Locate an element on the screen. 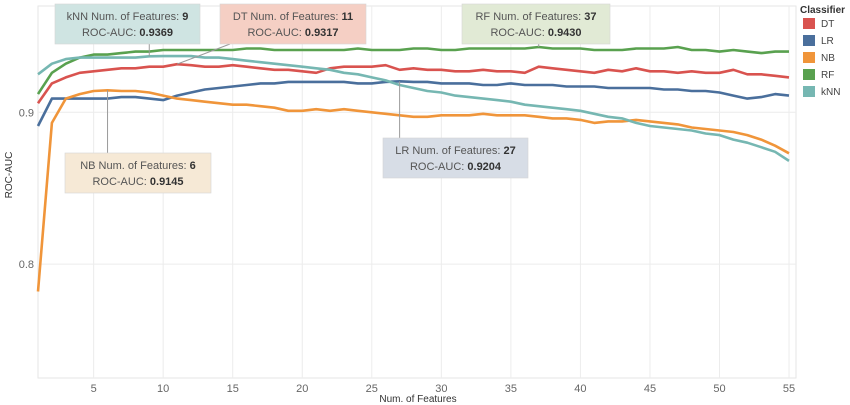  legend-swatch-dt is located at coordinates (809, 23).